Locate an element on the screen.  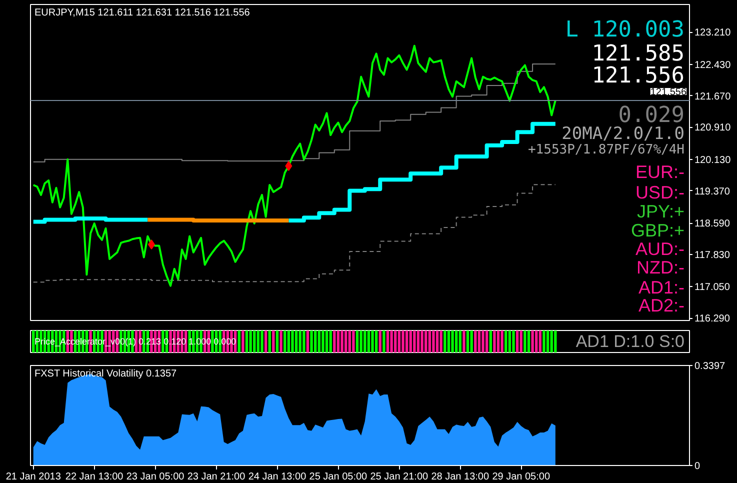
text: NZD:- is located at coordinates (660, 268).